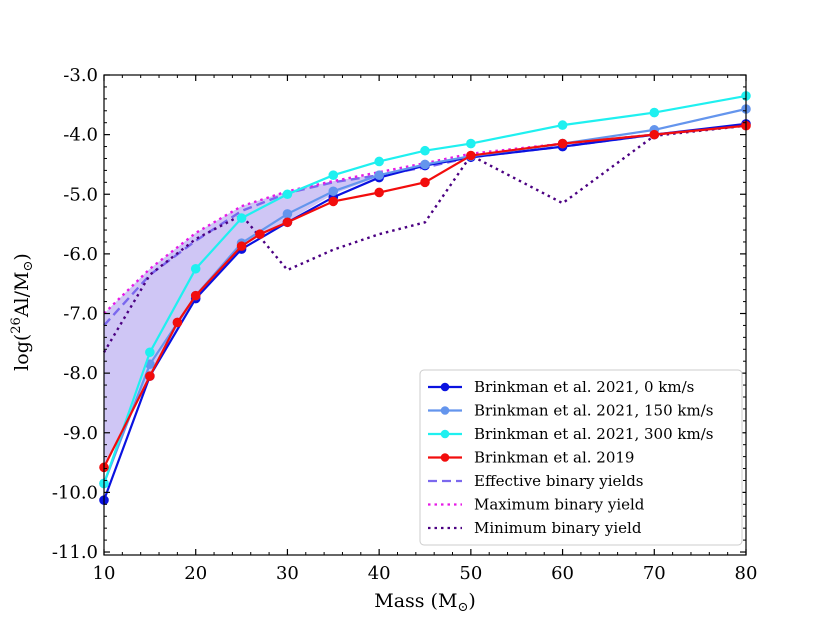 The height and width of the screenshot is (623, 830). What do you see at coordinates (746, 573) in the screenshot?
I see `x-tick-label: 80` at bounding box center [746, 573].